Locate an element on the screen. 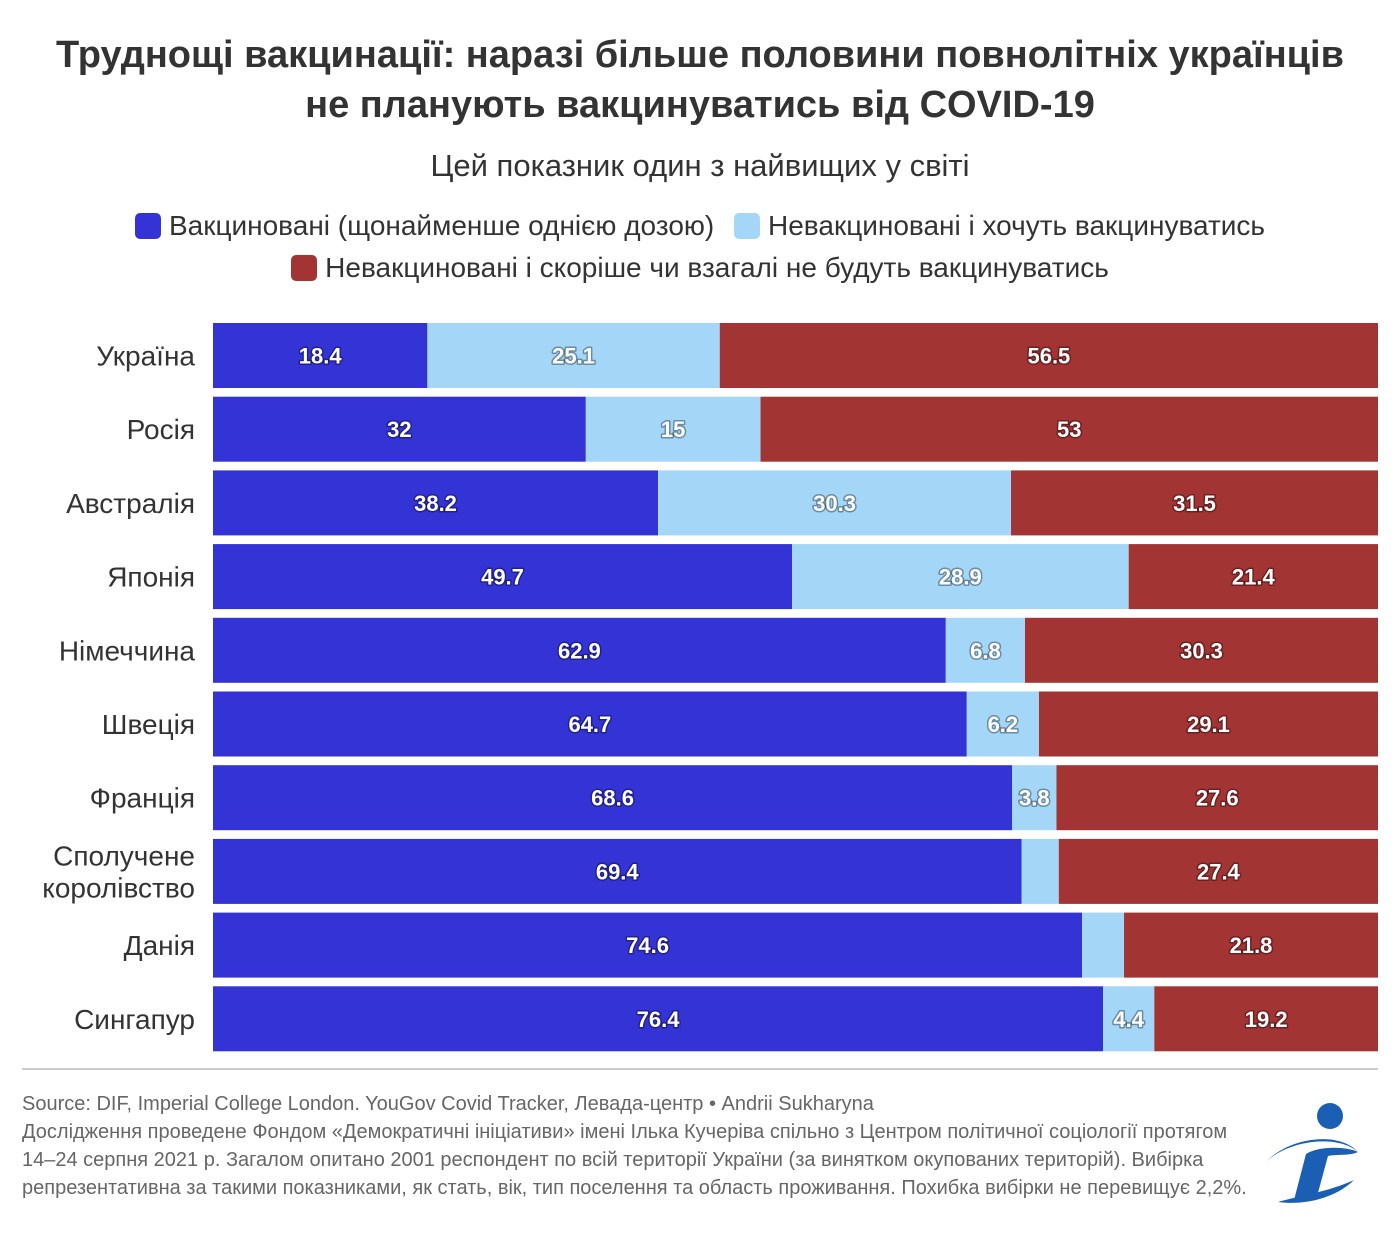  data-label: 27.4 is located at coordinates (1219, 871).